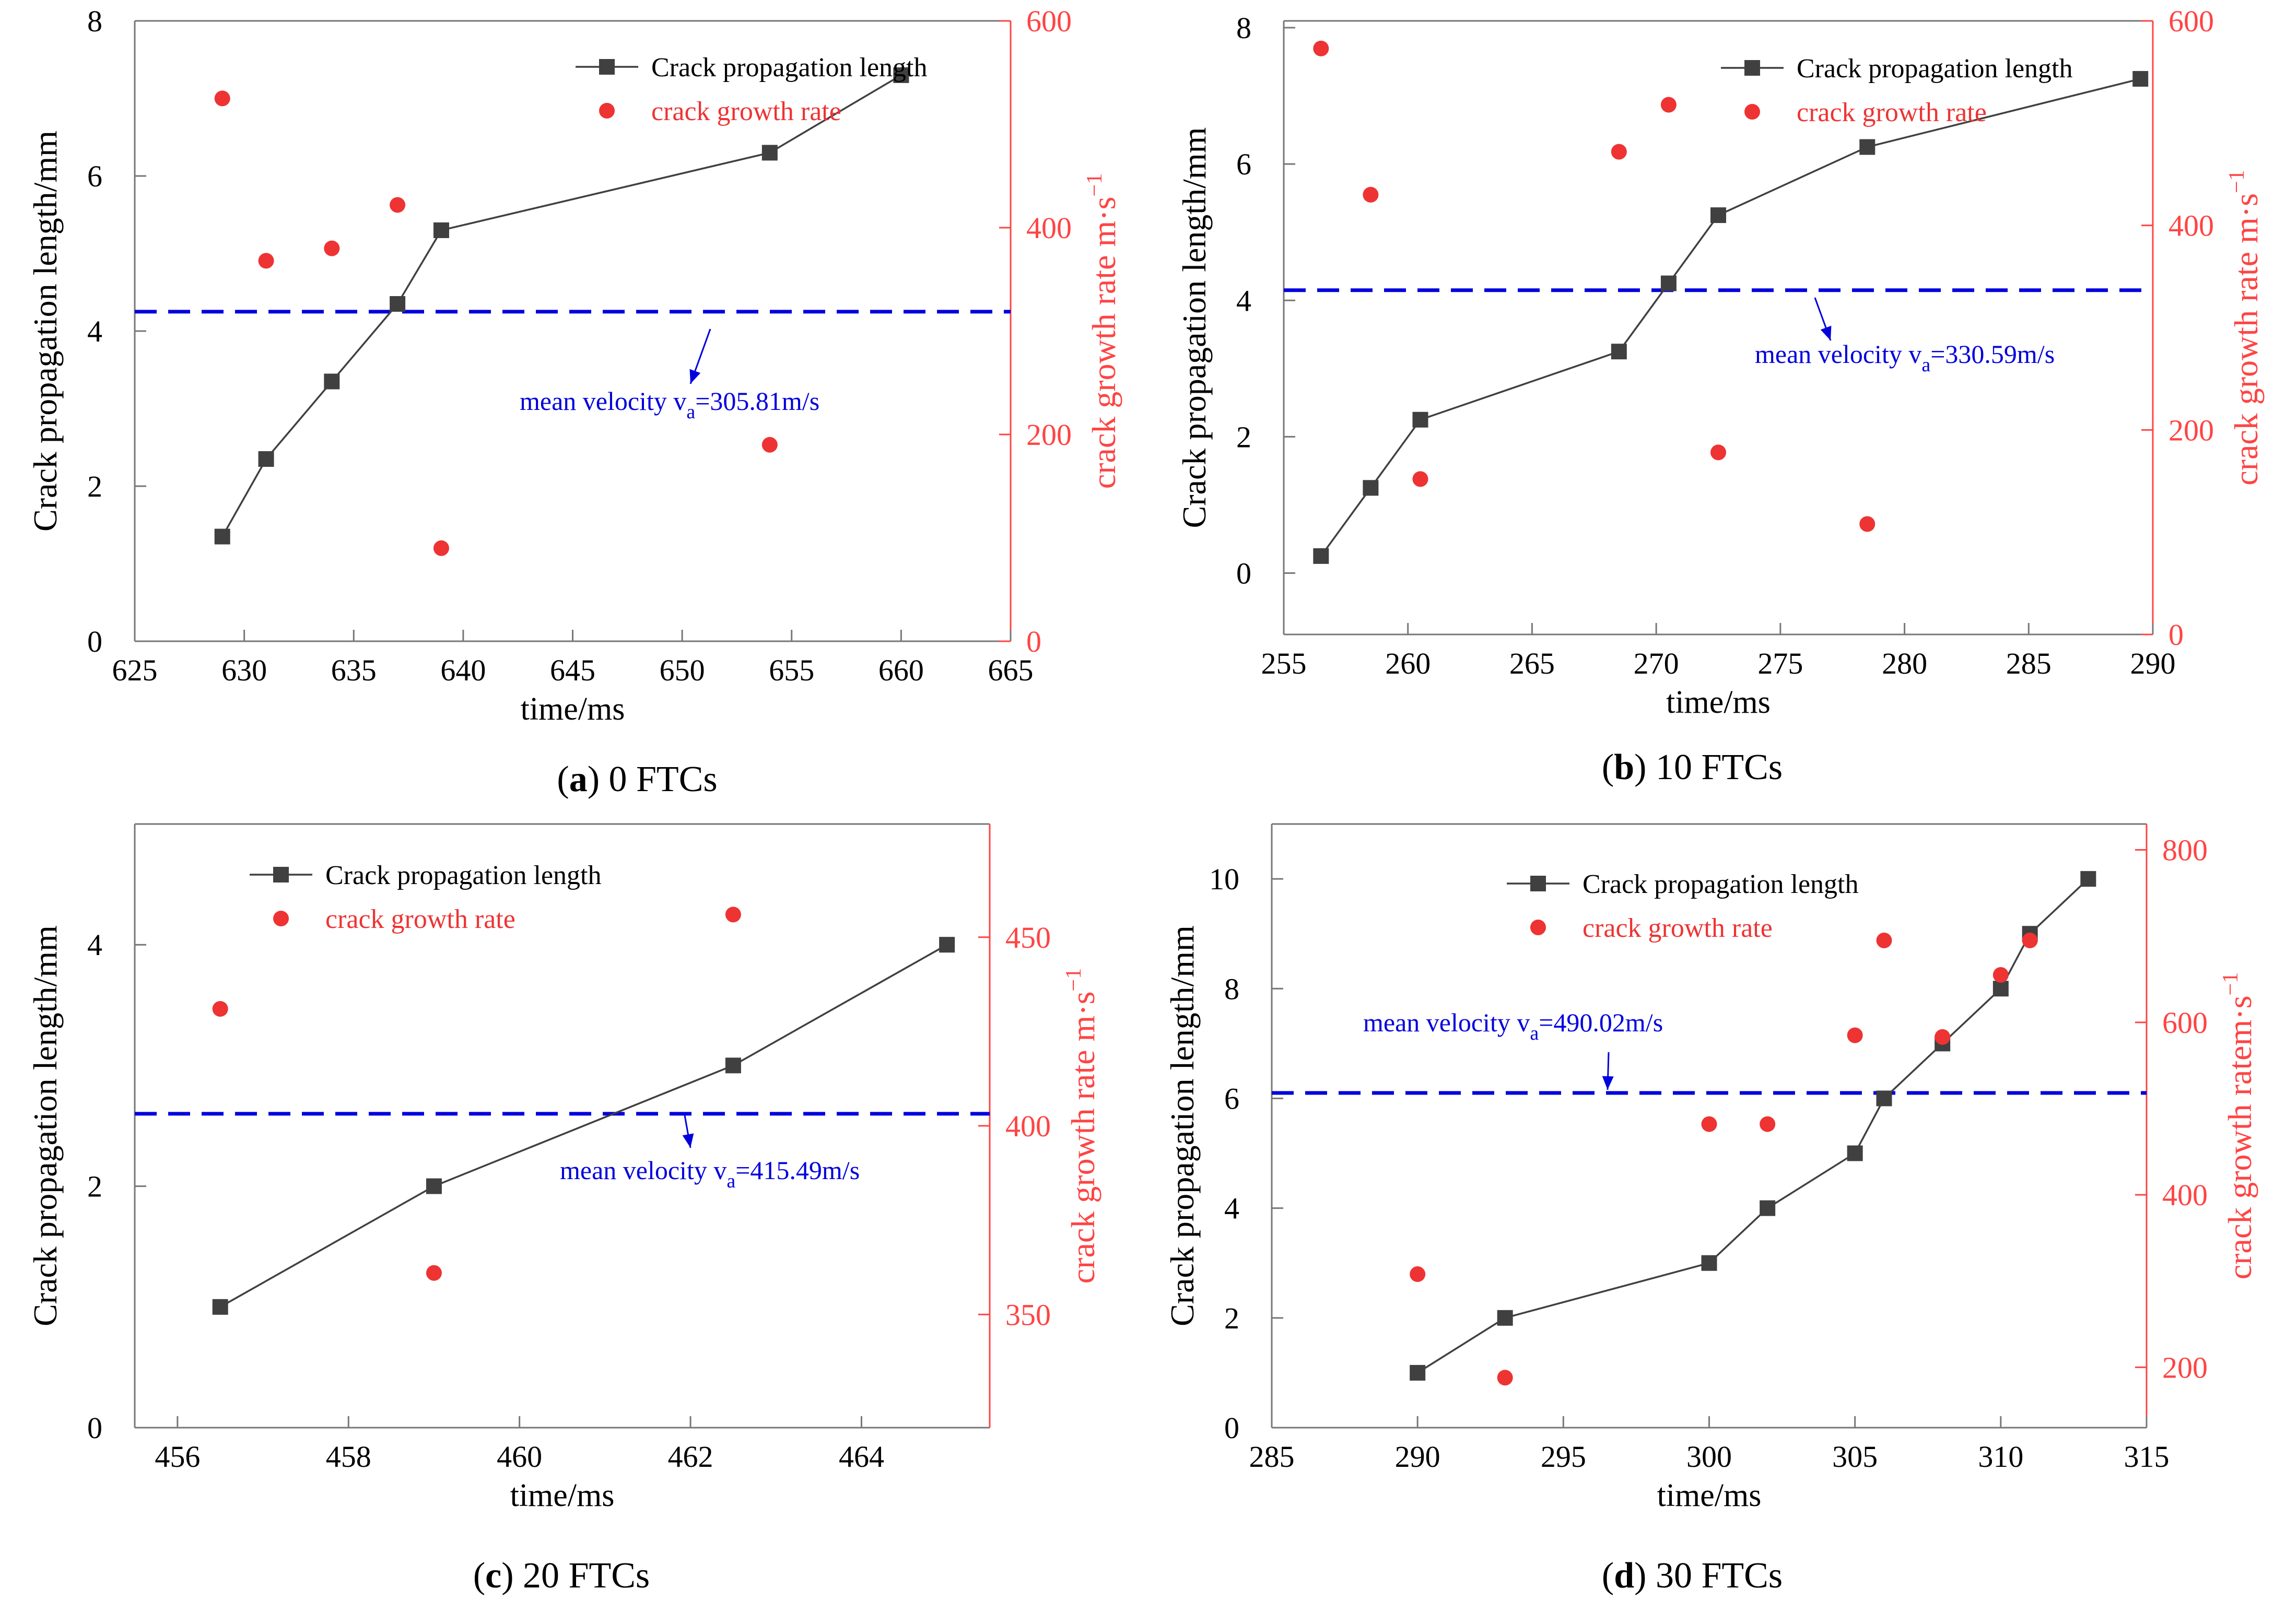 Image resolution: width=2274 pixels, height=1624 pixels. I want to click on x-tick-label: 310, so click(2000, 1457).